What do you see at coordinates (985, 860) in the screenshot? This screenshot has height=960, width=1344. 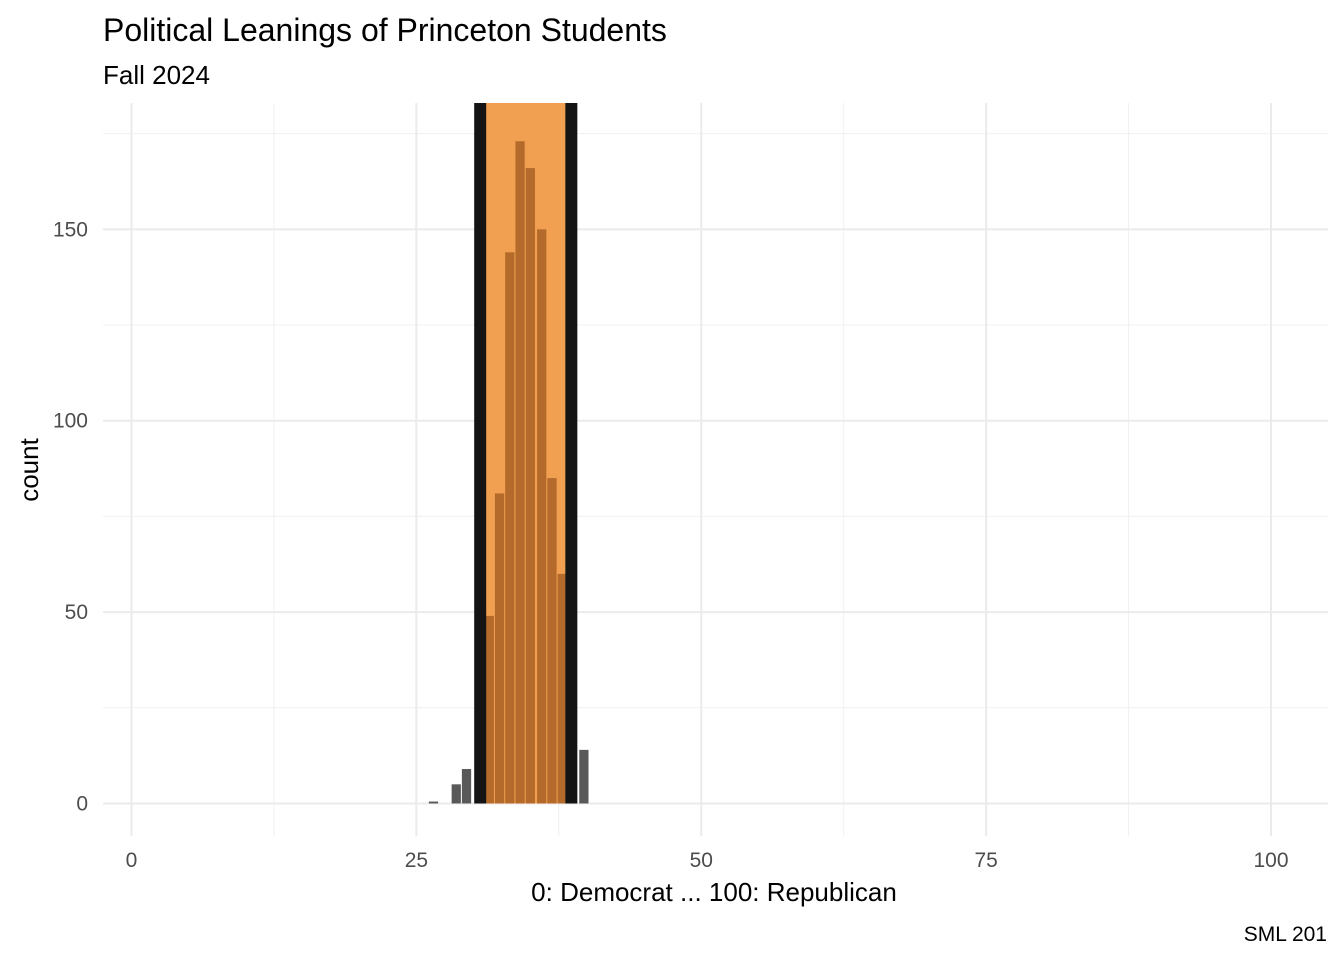 I see `x-tick-label: 75` at bounding box center [985, 860].